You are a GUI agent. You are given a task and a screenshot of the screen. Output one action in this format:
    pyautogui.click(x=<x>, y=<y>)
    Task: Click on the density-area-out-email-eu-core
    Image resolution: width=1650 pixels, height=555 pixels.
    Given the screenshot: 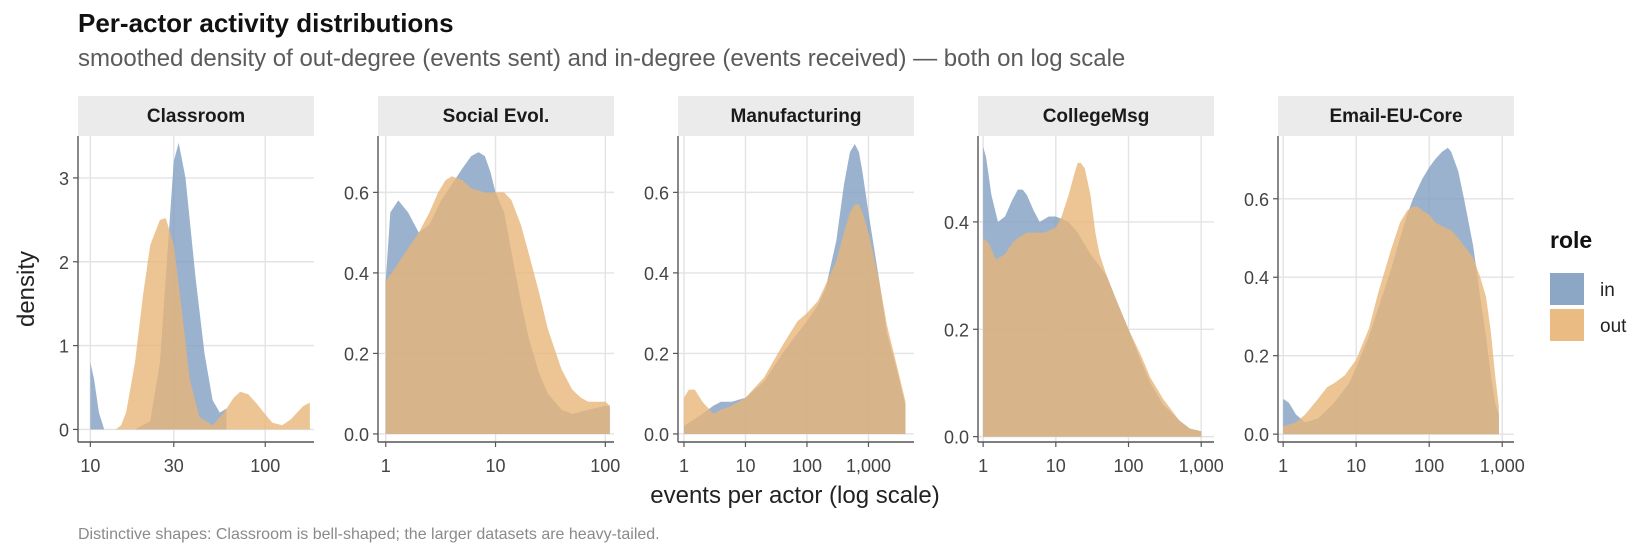 What is the action you would take?
    pyautogui.click(x=1391, y=320)
    